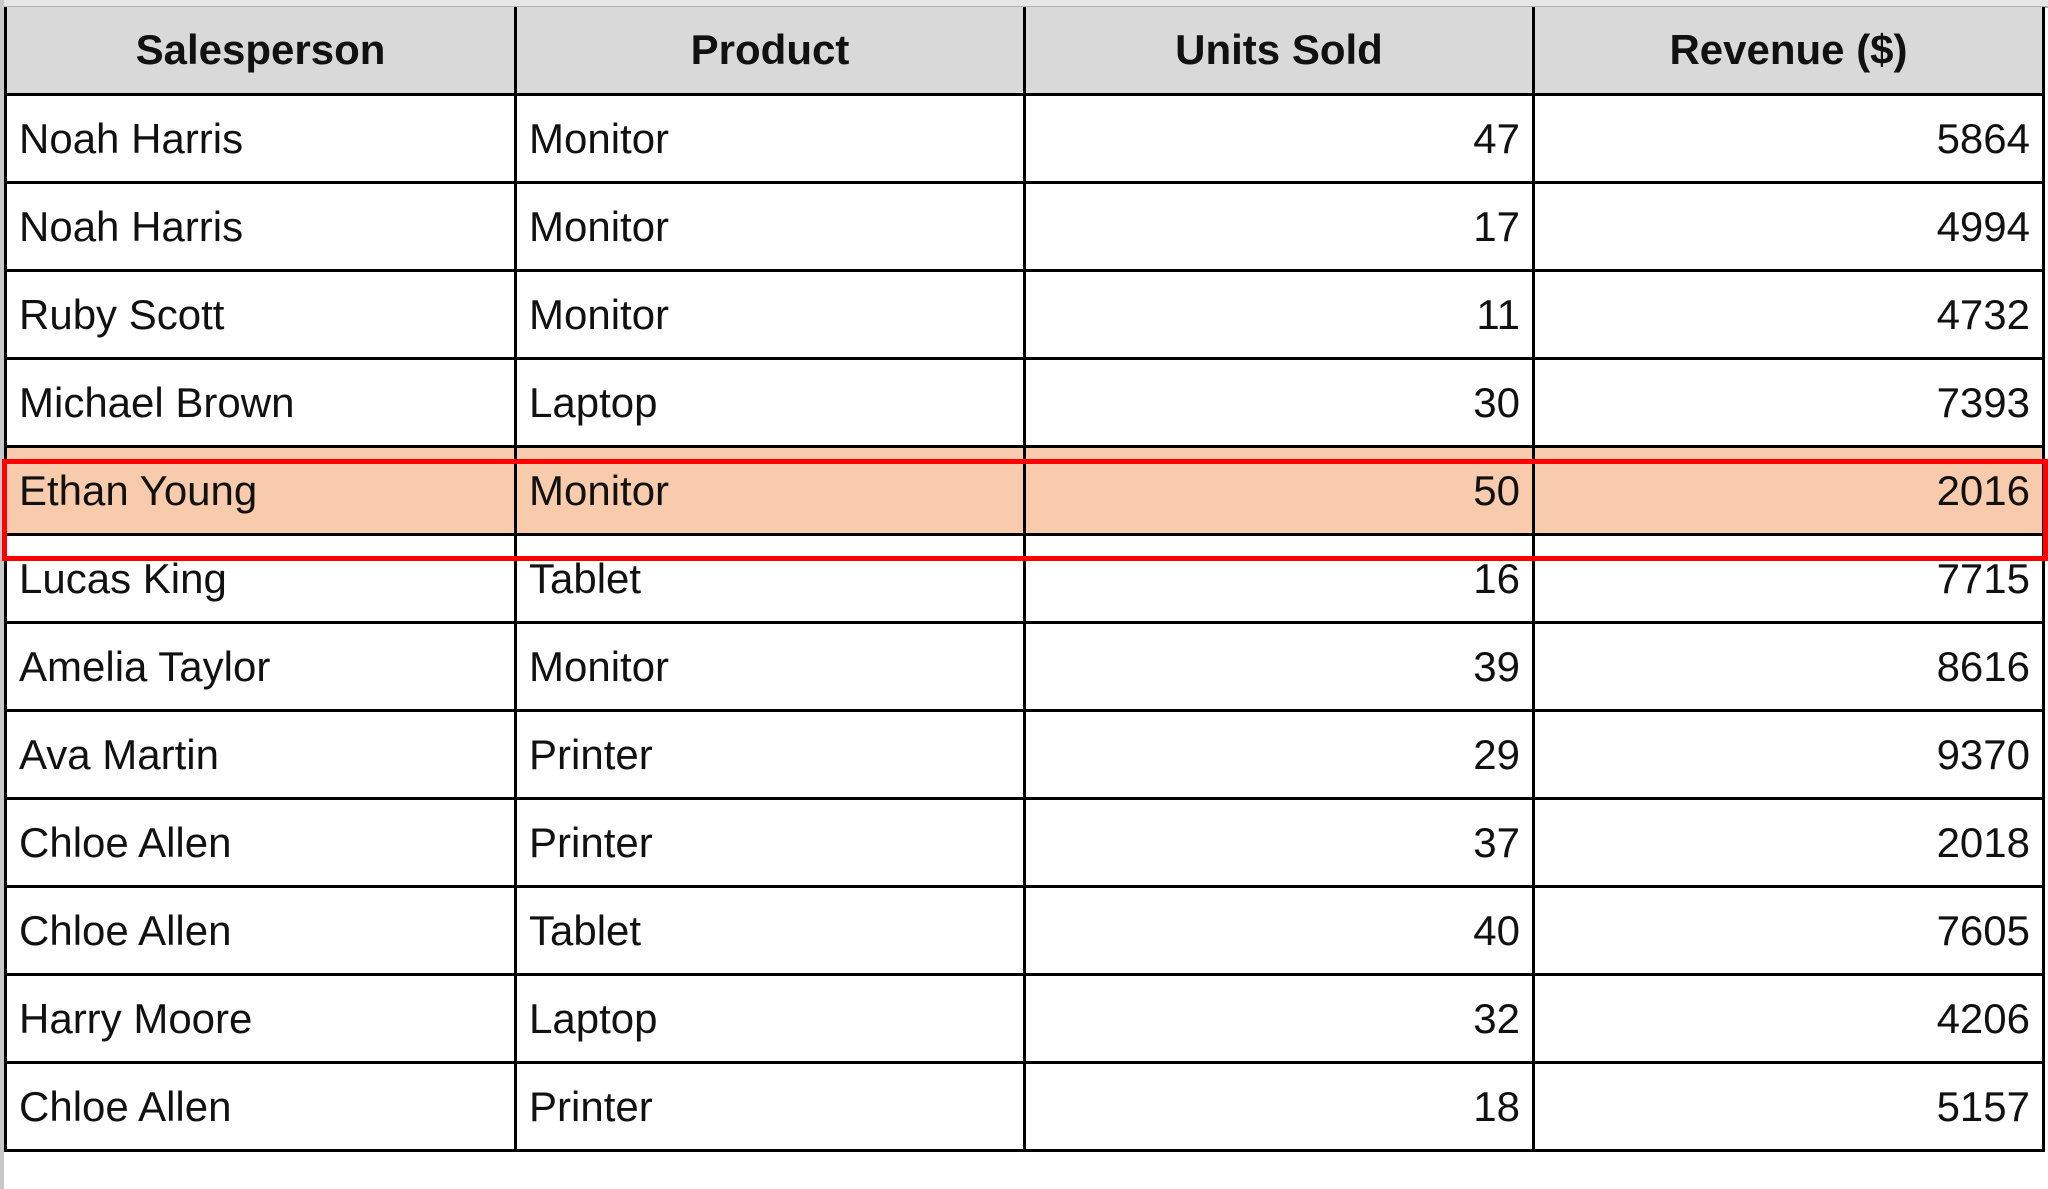 The image size is (2048, 1189). I want to click on cell-units-sold: 39, so click(1279, 666).